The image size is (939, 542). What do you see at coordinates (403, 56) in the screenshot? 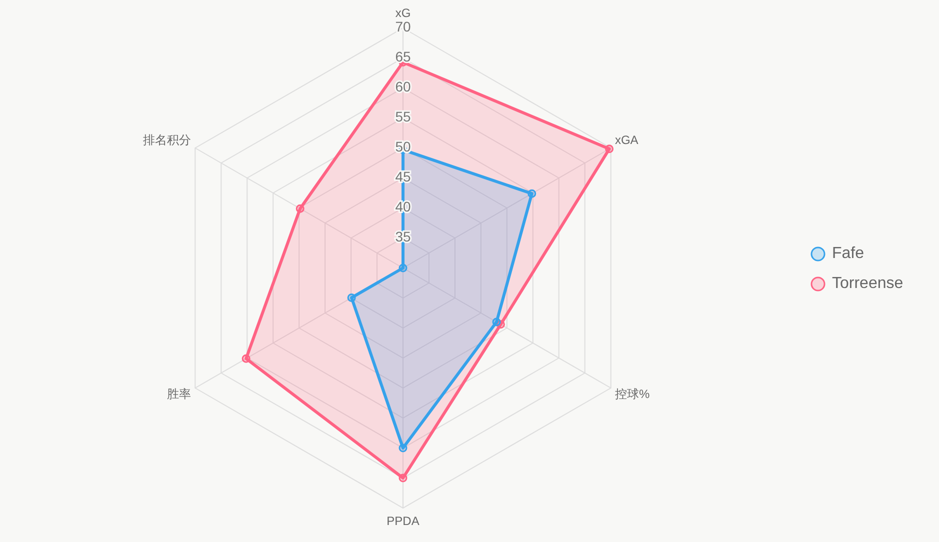
I see `y-tick-label: 65` at bounding box center [403, 56].